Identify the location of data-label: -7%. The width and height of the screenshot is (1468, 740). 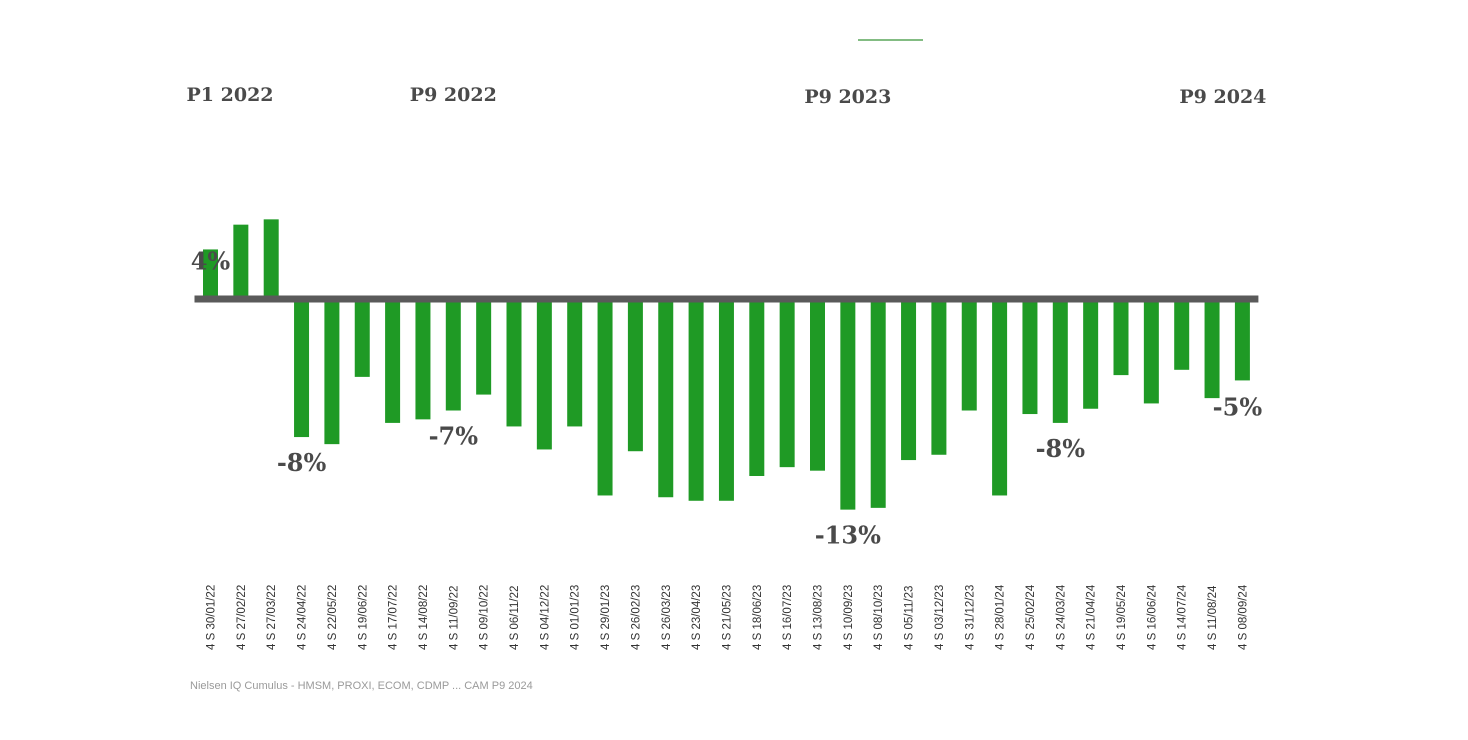
(454, 436).